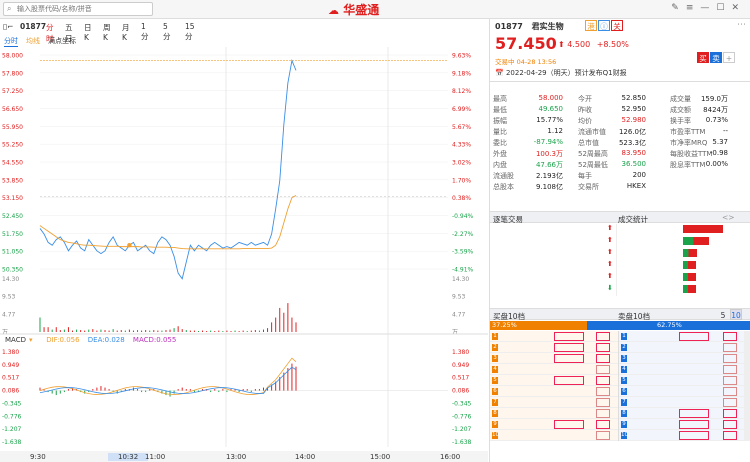  I want to click on stats-row: 振幅 15.77% 均价 52.980 换手率 0.73%, so click(620, 121).